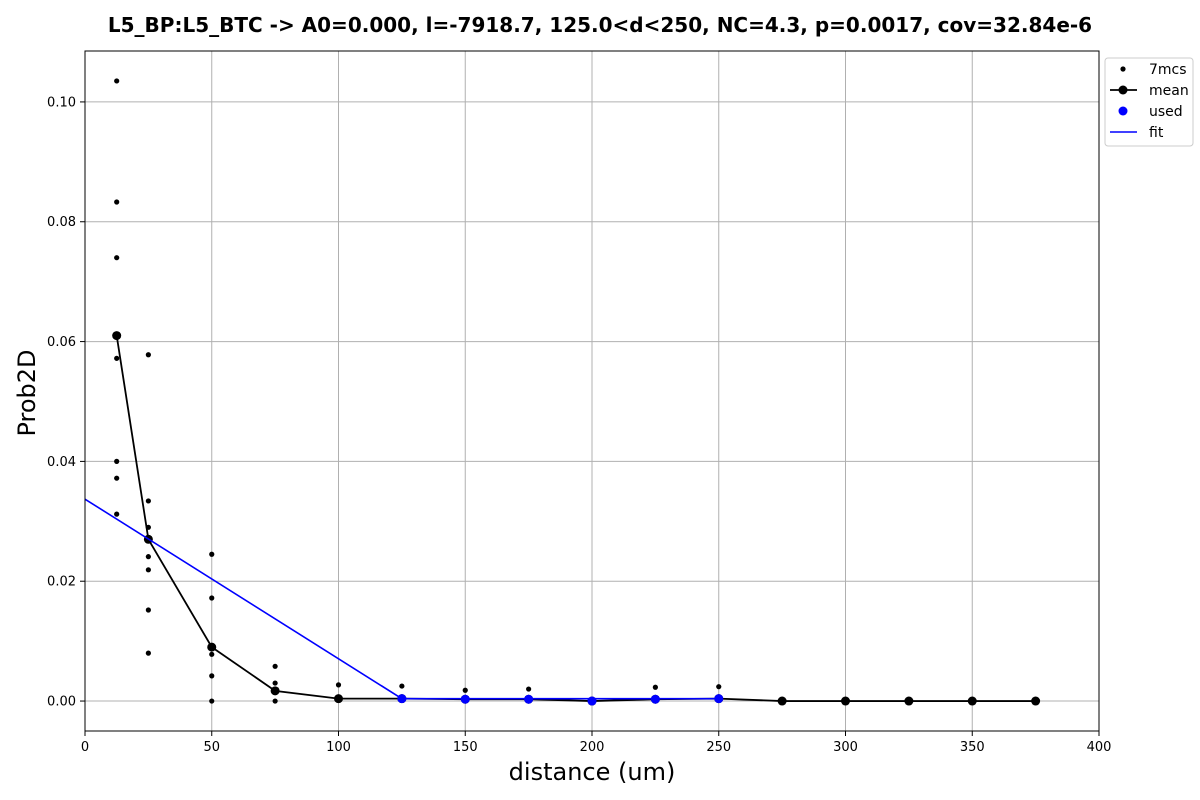  Describe the element at coordinates (465, 747) in the screenshot. I see `x-tick-label: 150` at that location.